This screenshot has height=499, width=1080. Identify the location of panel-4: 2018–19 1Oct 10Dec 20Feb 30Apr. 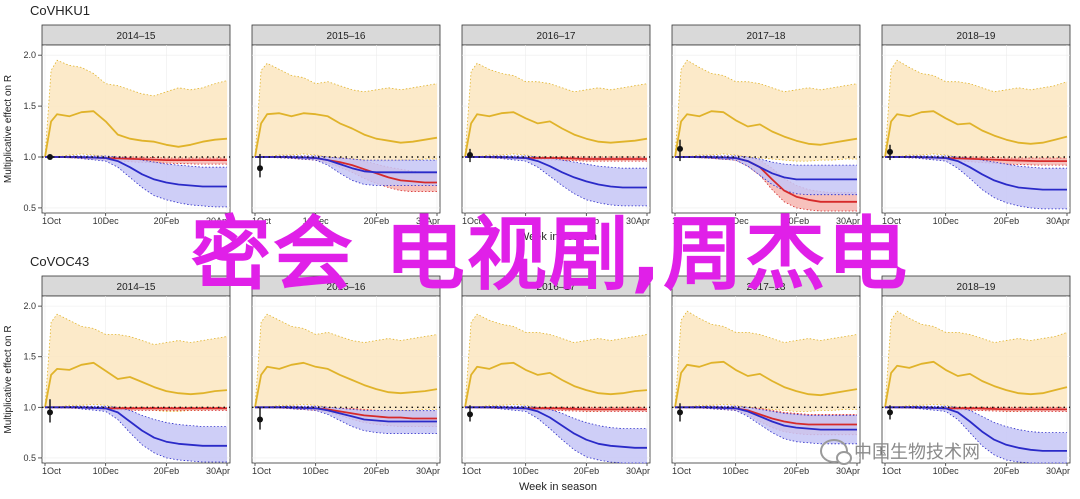
(976, 375).